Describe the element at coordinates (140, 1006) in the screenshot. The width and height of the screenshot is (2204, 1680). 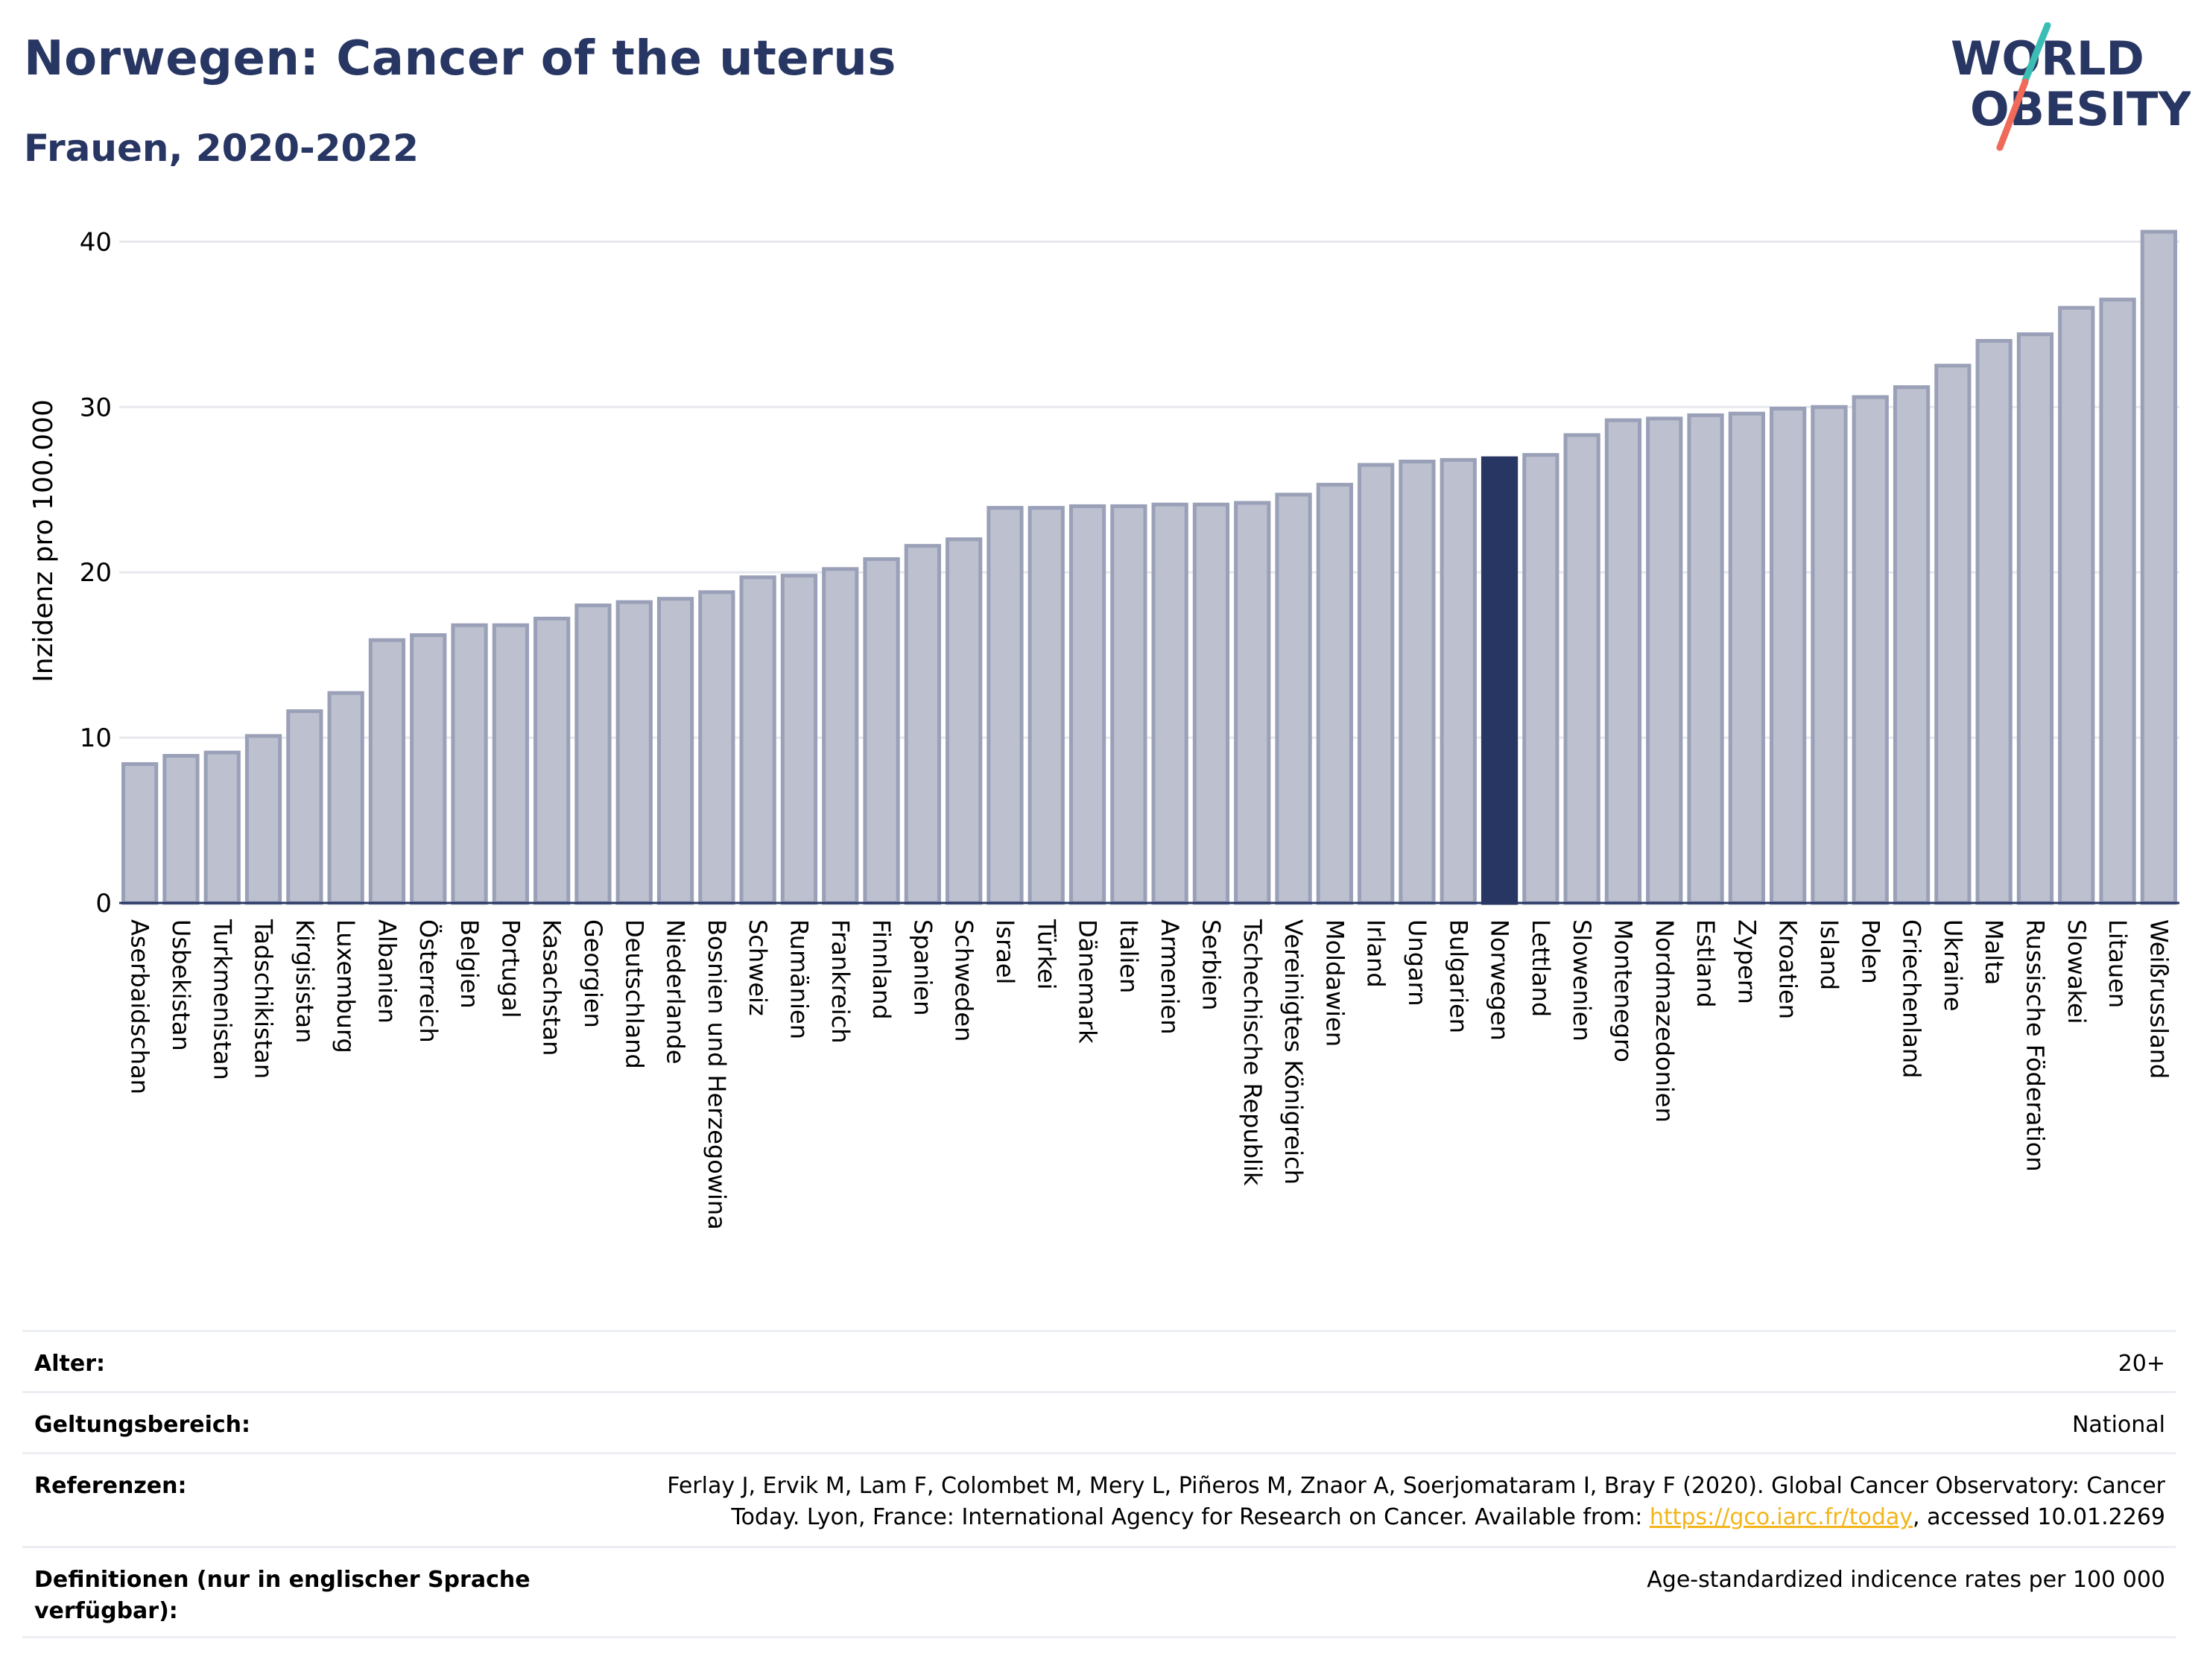
I see `x-tick-label: Aserbaidschan` at that location.